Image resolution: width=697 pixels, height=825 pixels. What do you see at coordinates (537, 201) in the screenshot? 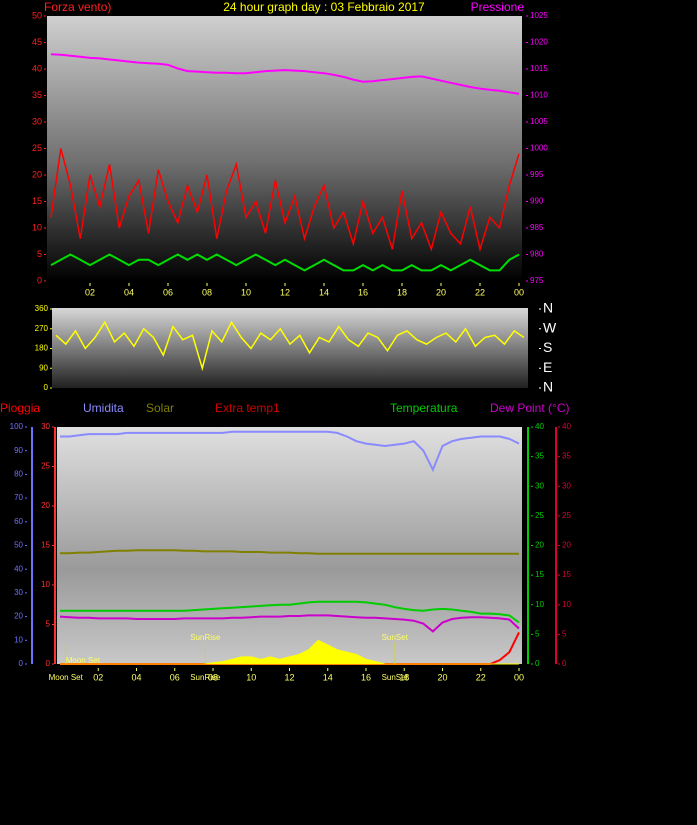
I see `y-tick-label: 990` at bounding box center [537, 201].